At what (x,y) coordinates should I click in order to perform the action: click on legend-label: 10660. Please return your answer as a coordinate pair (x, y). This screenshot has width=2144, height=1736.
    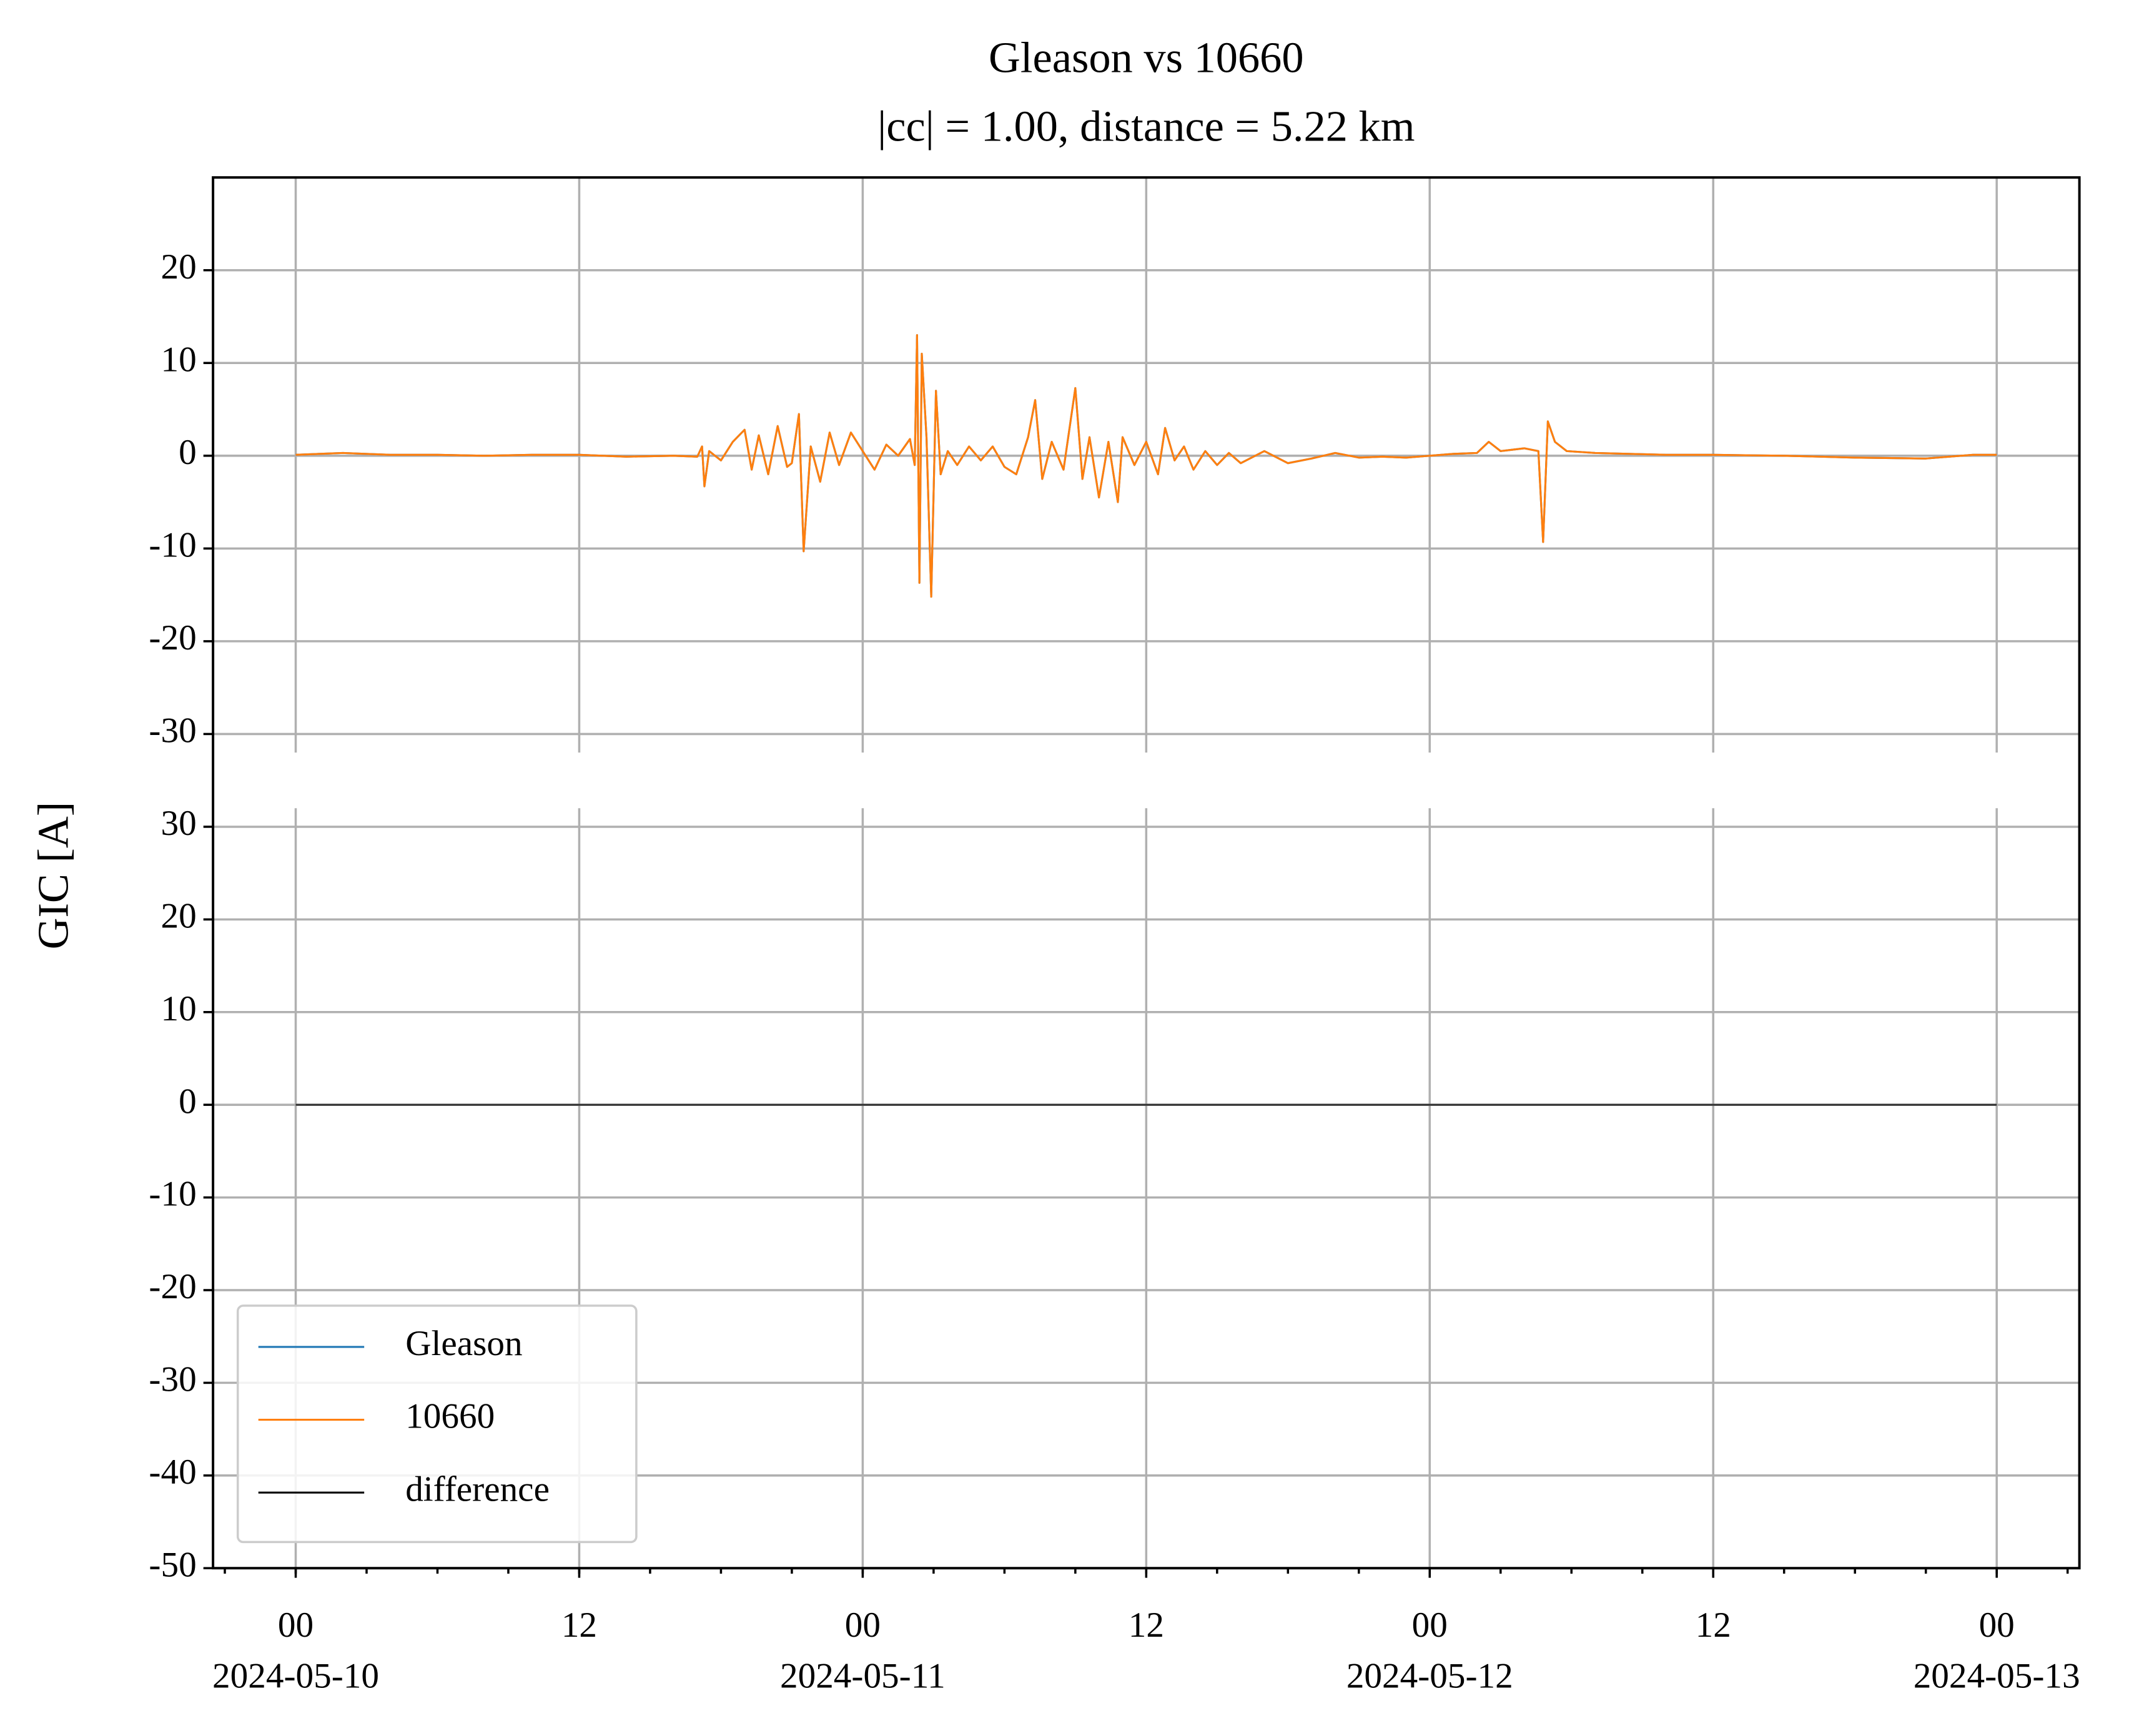
    Looking at the image, I should click on (450, 1416).